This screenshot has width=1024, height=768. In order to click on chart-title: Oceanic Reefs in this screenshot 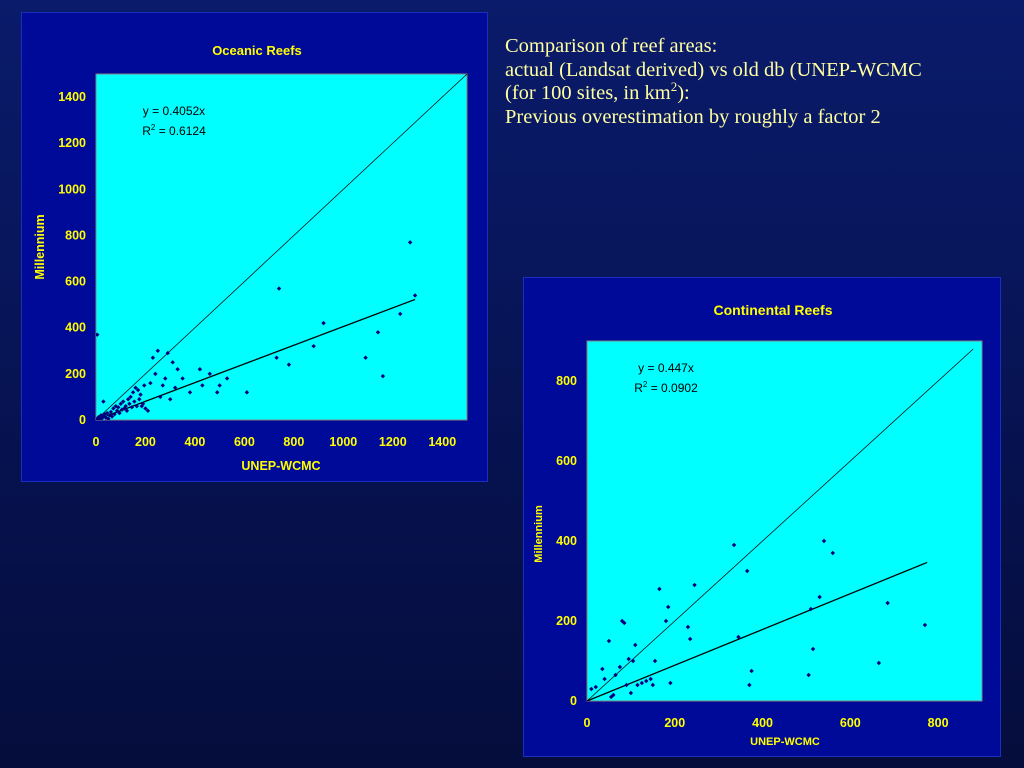, I will do `click(257, 50)`.